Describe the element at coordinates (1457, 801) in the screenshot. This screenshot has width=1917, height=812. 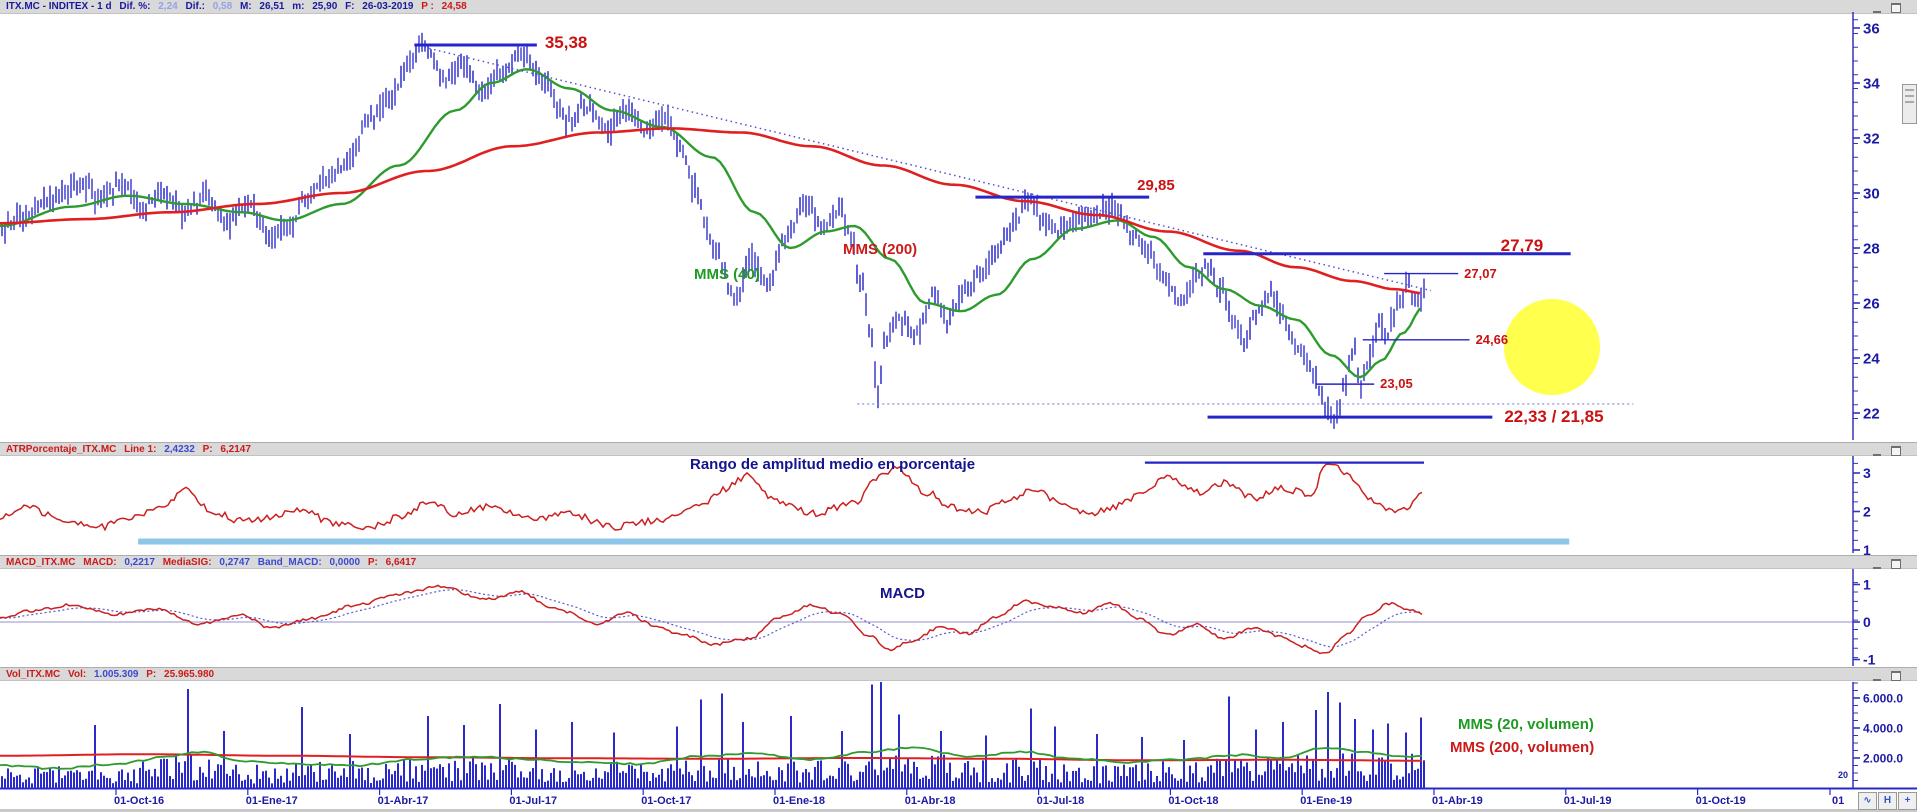
I see `svg-text: 01-Abr-19` at that location.